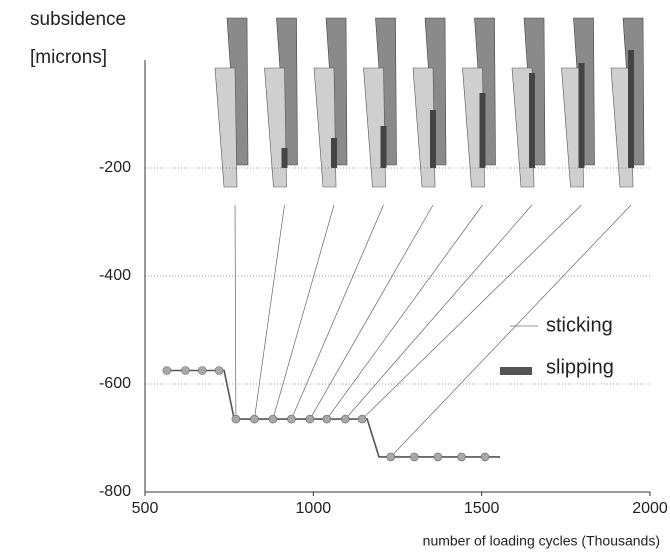 The image size is (670, 559). What do you see at coordinates (314, 508) in the screenshot?
I see `x-tick-label: 1000` at bounding box center [314, 508].